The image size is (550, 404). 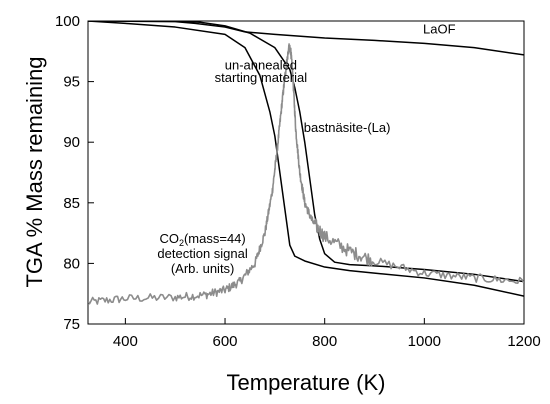 I want to click on x-tick-label: 400, so click(x=125, y=341).